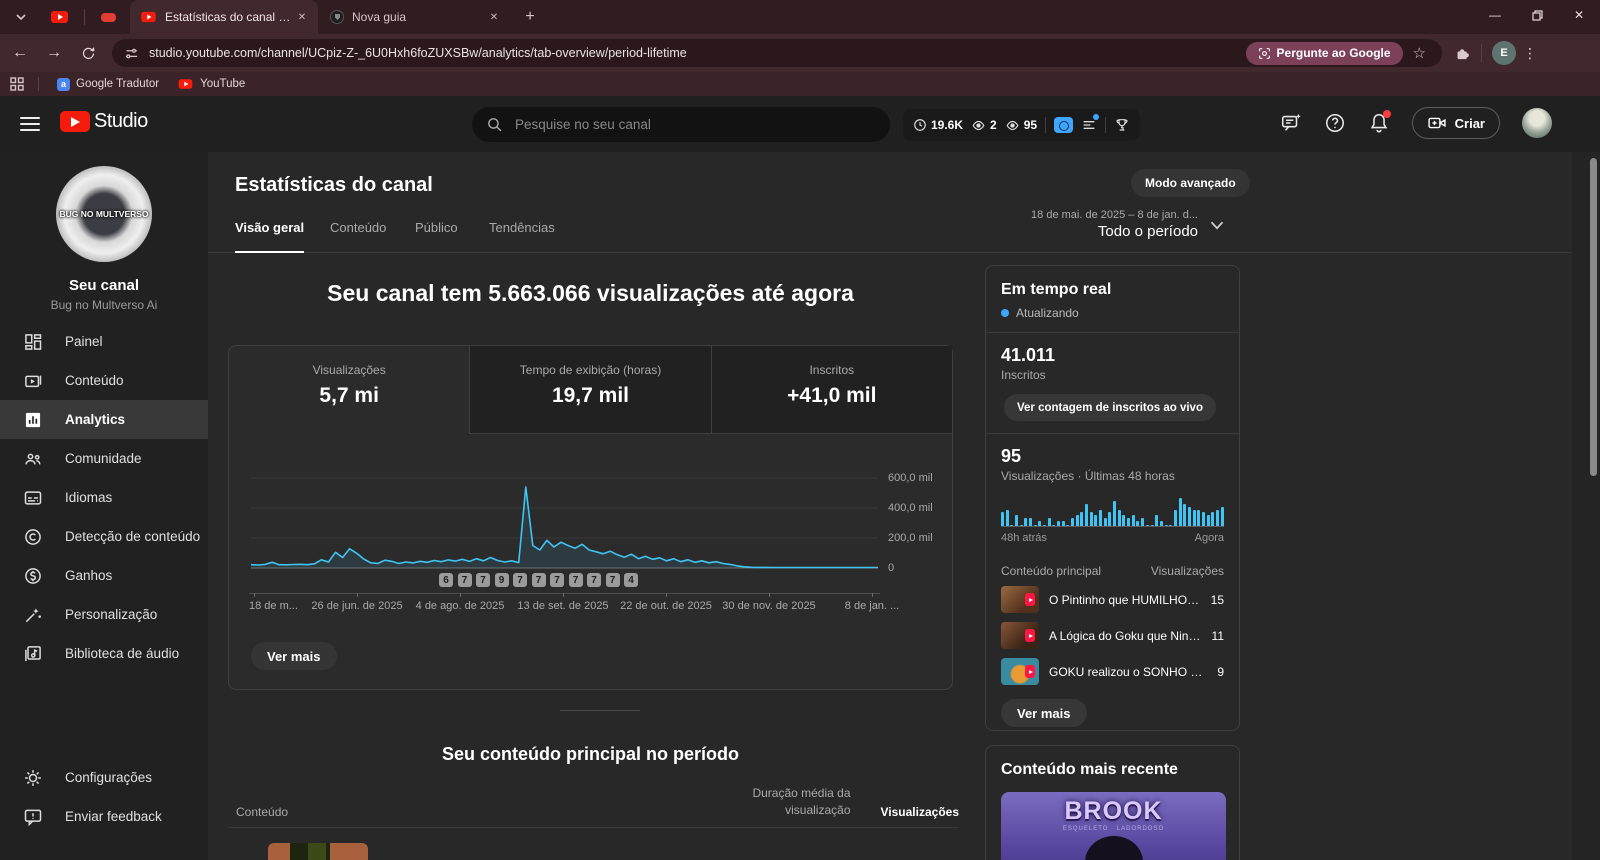 The width and height of the screenshot is (1600, 860). Describe the element at coordinates (349, 390) in the screenshot. I see `metric-visualizacoes: Visualizações 5,7 mi` at that location.